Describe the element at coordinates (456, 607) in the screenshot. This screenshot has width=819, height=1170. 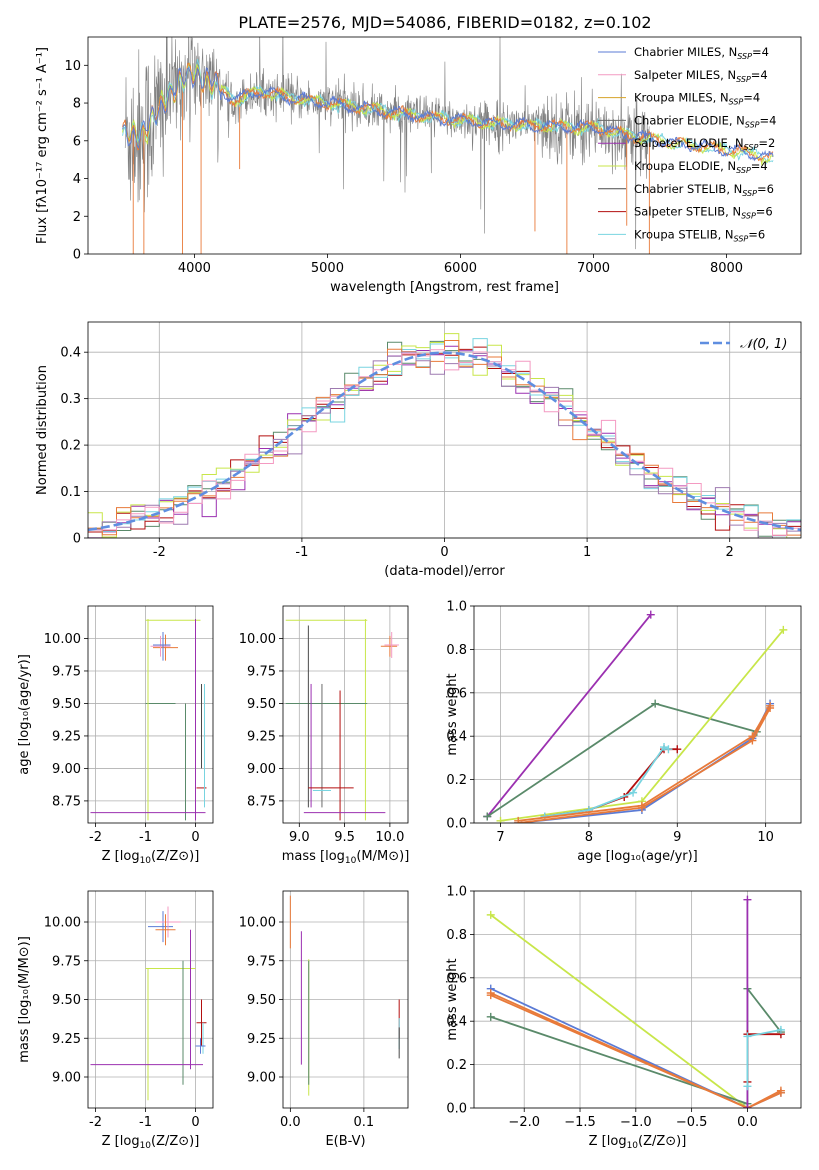
I see `y-tick-label: 1.0` at that location.